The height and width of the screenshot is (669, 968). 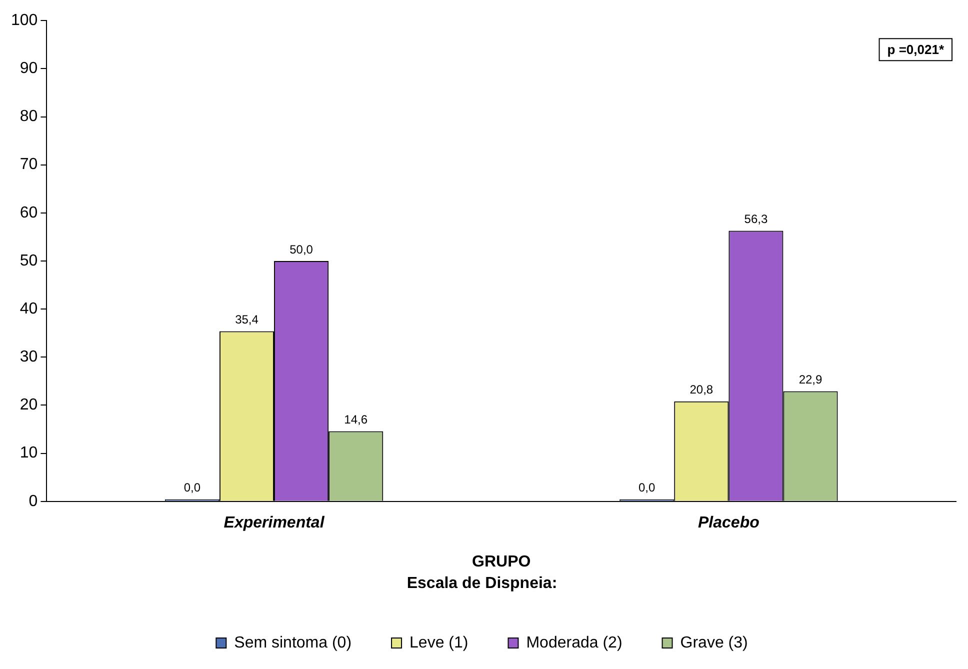 What do you see at coordinates (501, 562) in the screenshot?
I see `x-axis-title: GRUPO` at bounding box center [501, 562].